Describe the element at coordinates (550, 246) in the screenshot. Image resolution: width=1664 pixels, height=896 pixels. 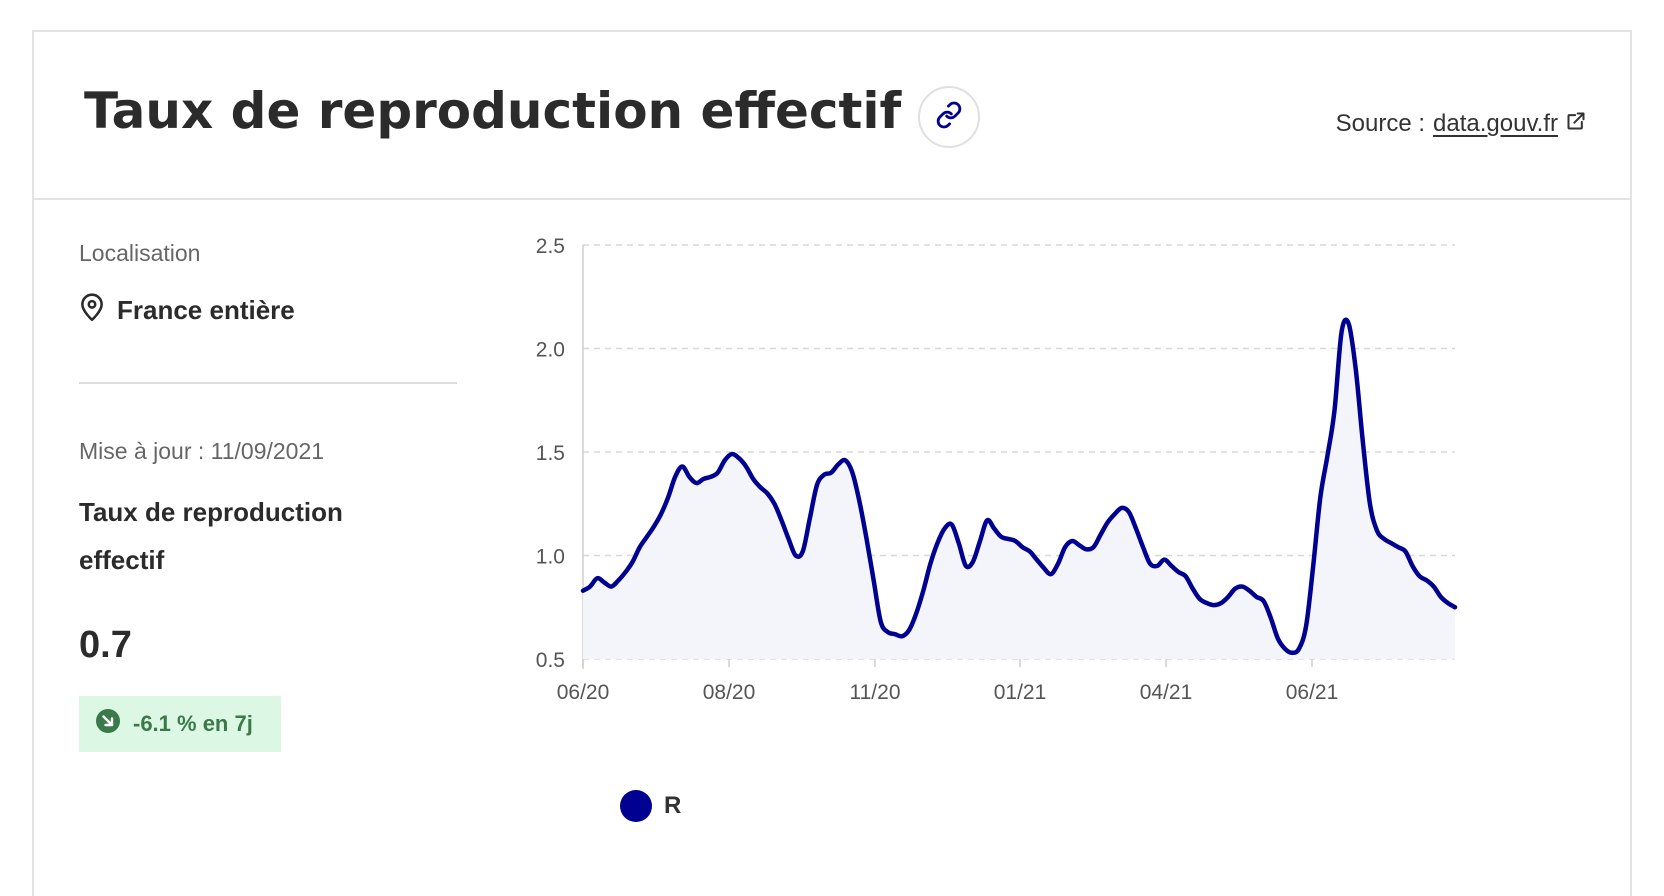
I see `y-tick-label: 2.5` at that location.